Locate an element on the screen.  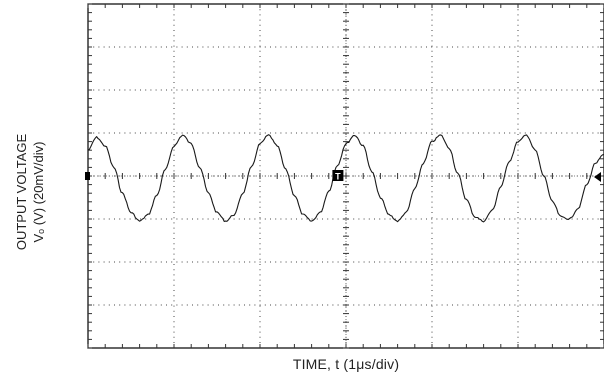
marker-layer: T is located at coordinates (343, 176).